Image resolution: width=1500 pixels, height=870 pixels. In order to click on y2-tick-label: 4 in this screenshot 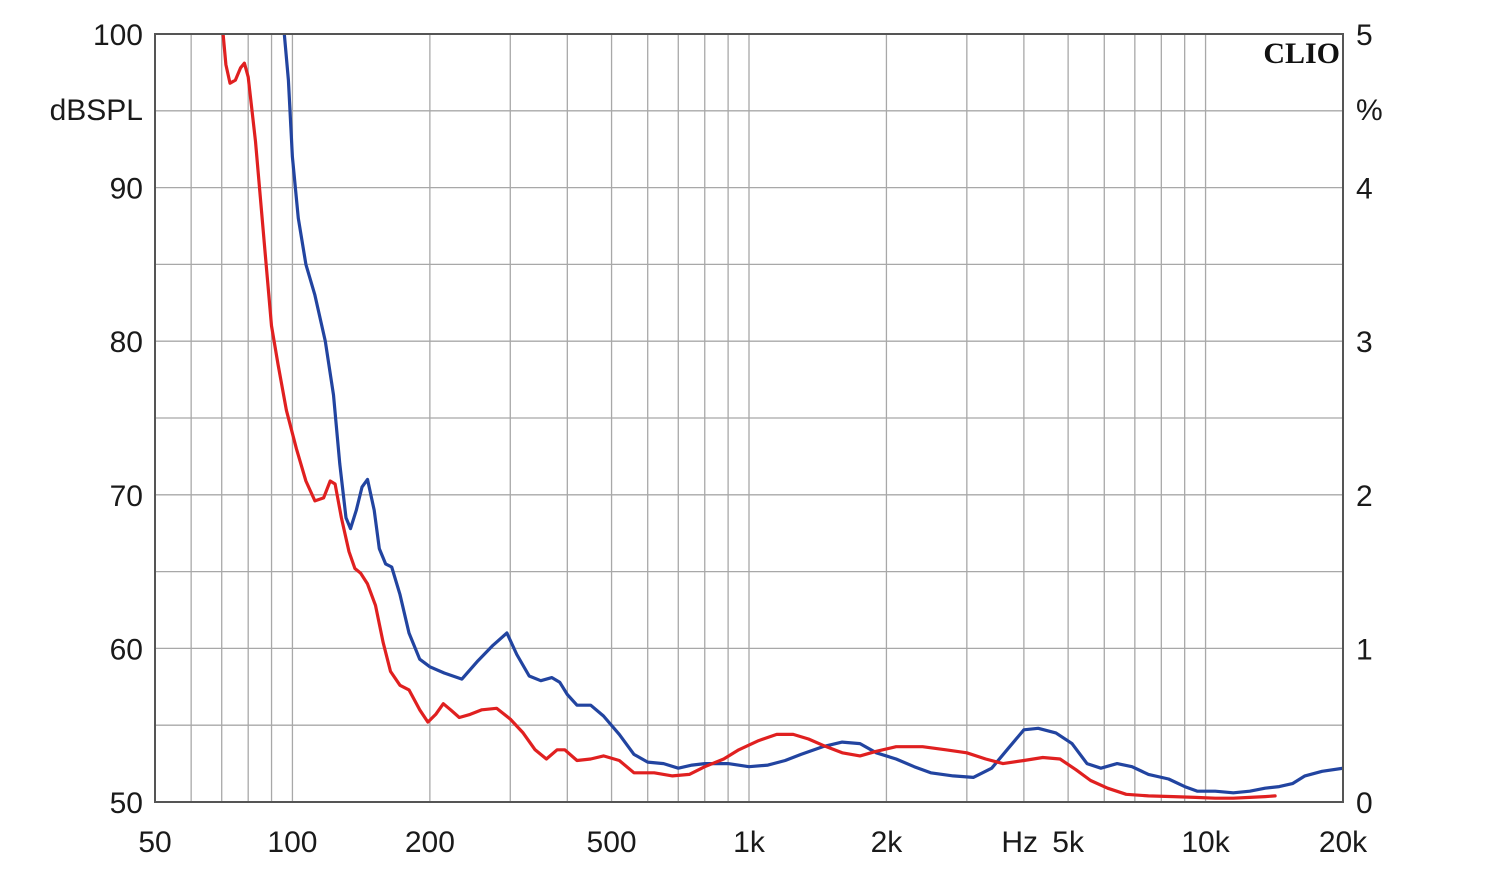, I will do `click(1364, 189)`.